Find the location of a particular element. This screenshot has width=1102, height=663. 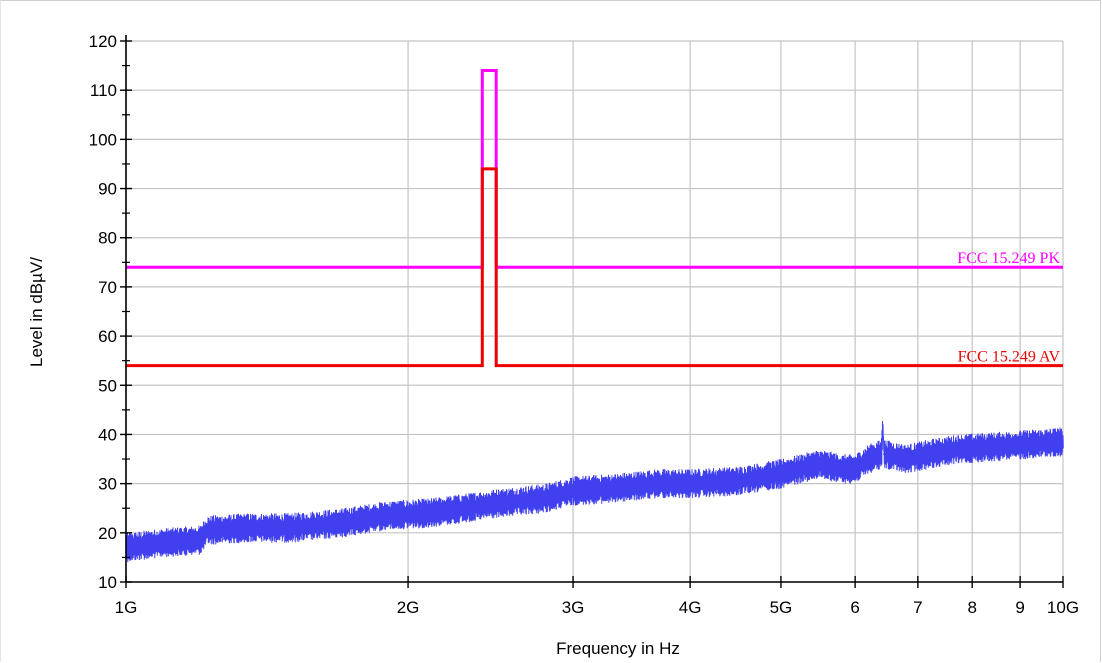

y-tick-label: 30 is located at coordinates (107, 484).